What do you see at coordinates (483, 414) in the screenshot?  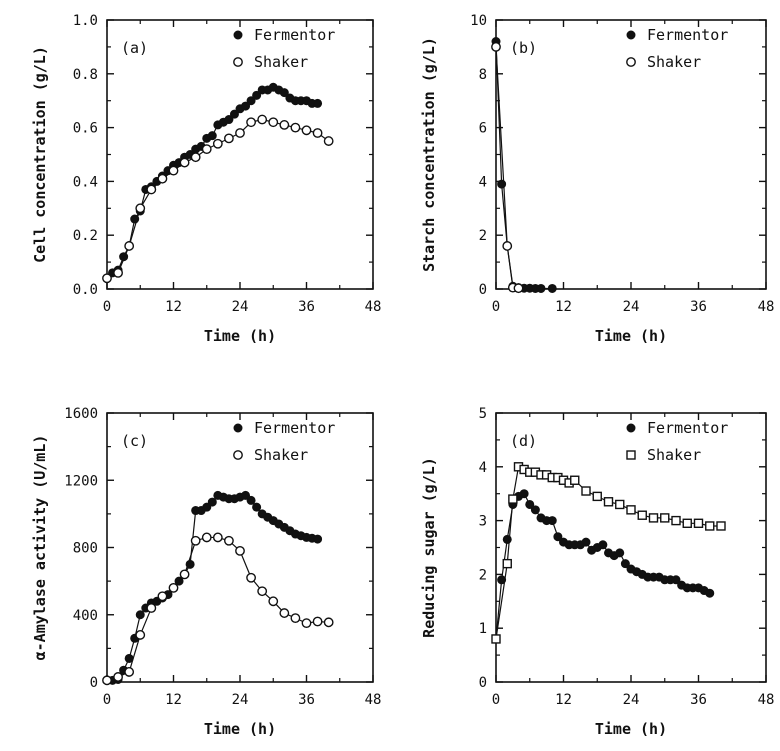 I see `y-tick-label: 5` at bounding box center [483, 414].